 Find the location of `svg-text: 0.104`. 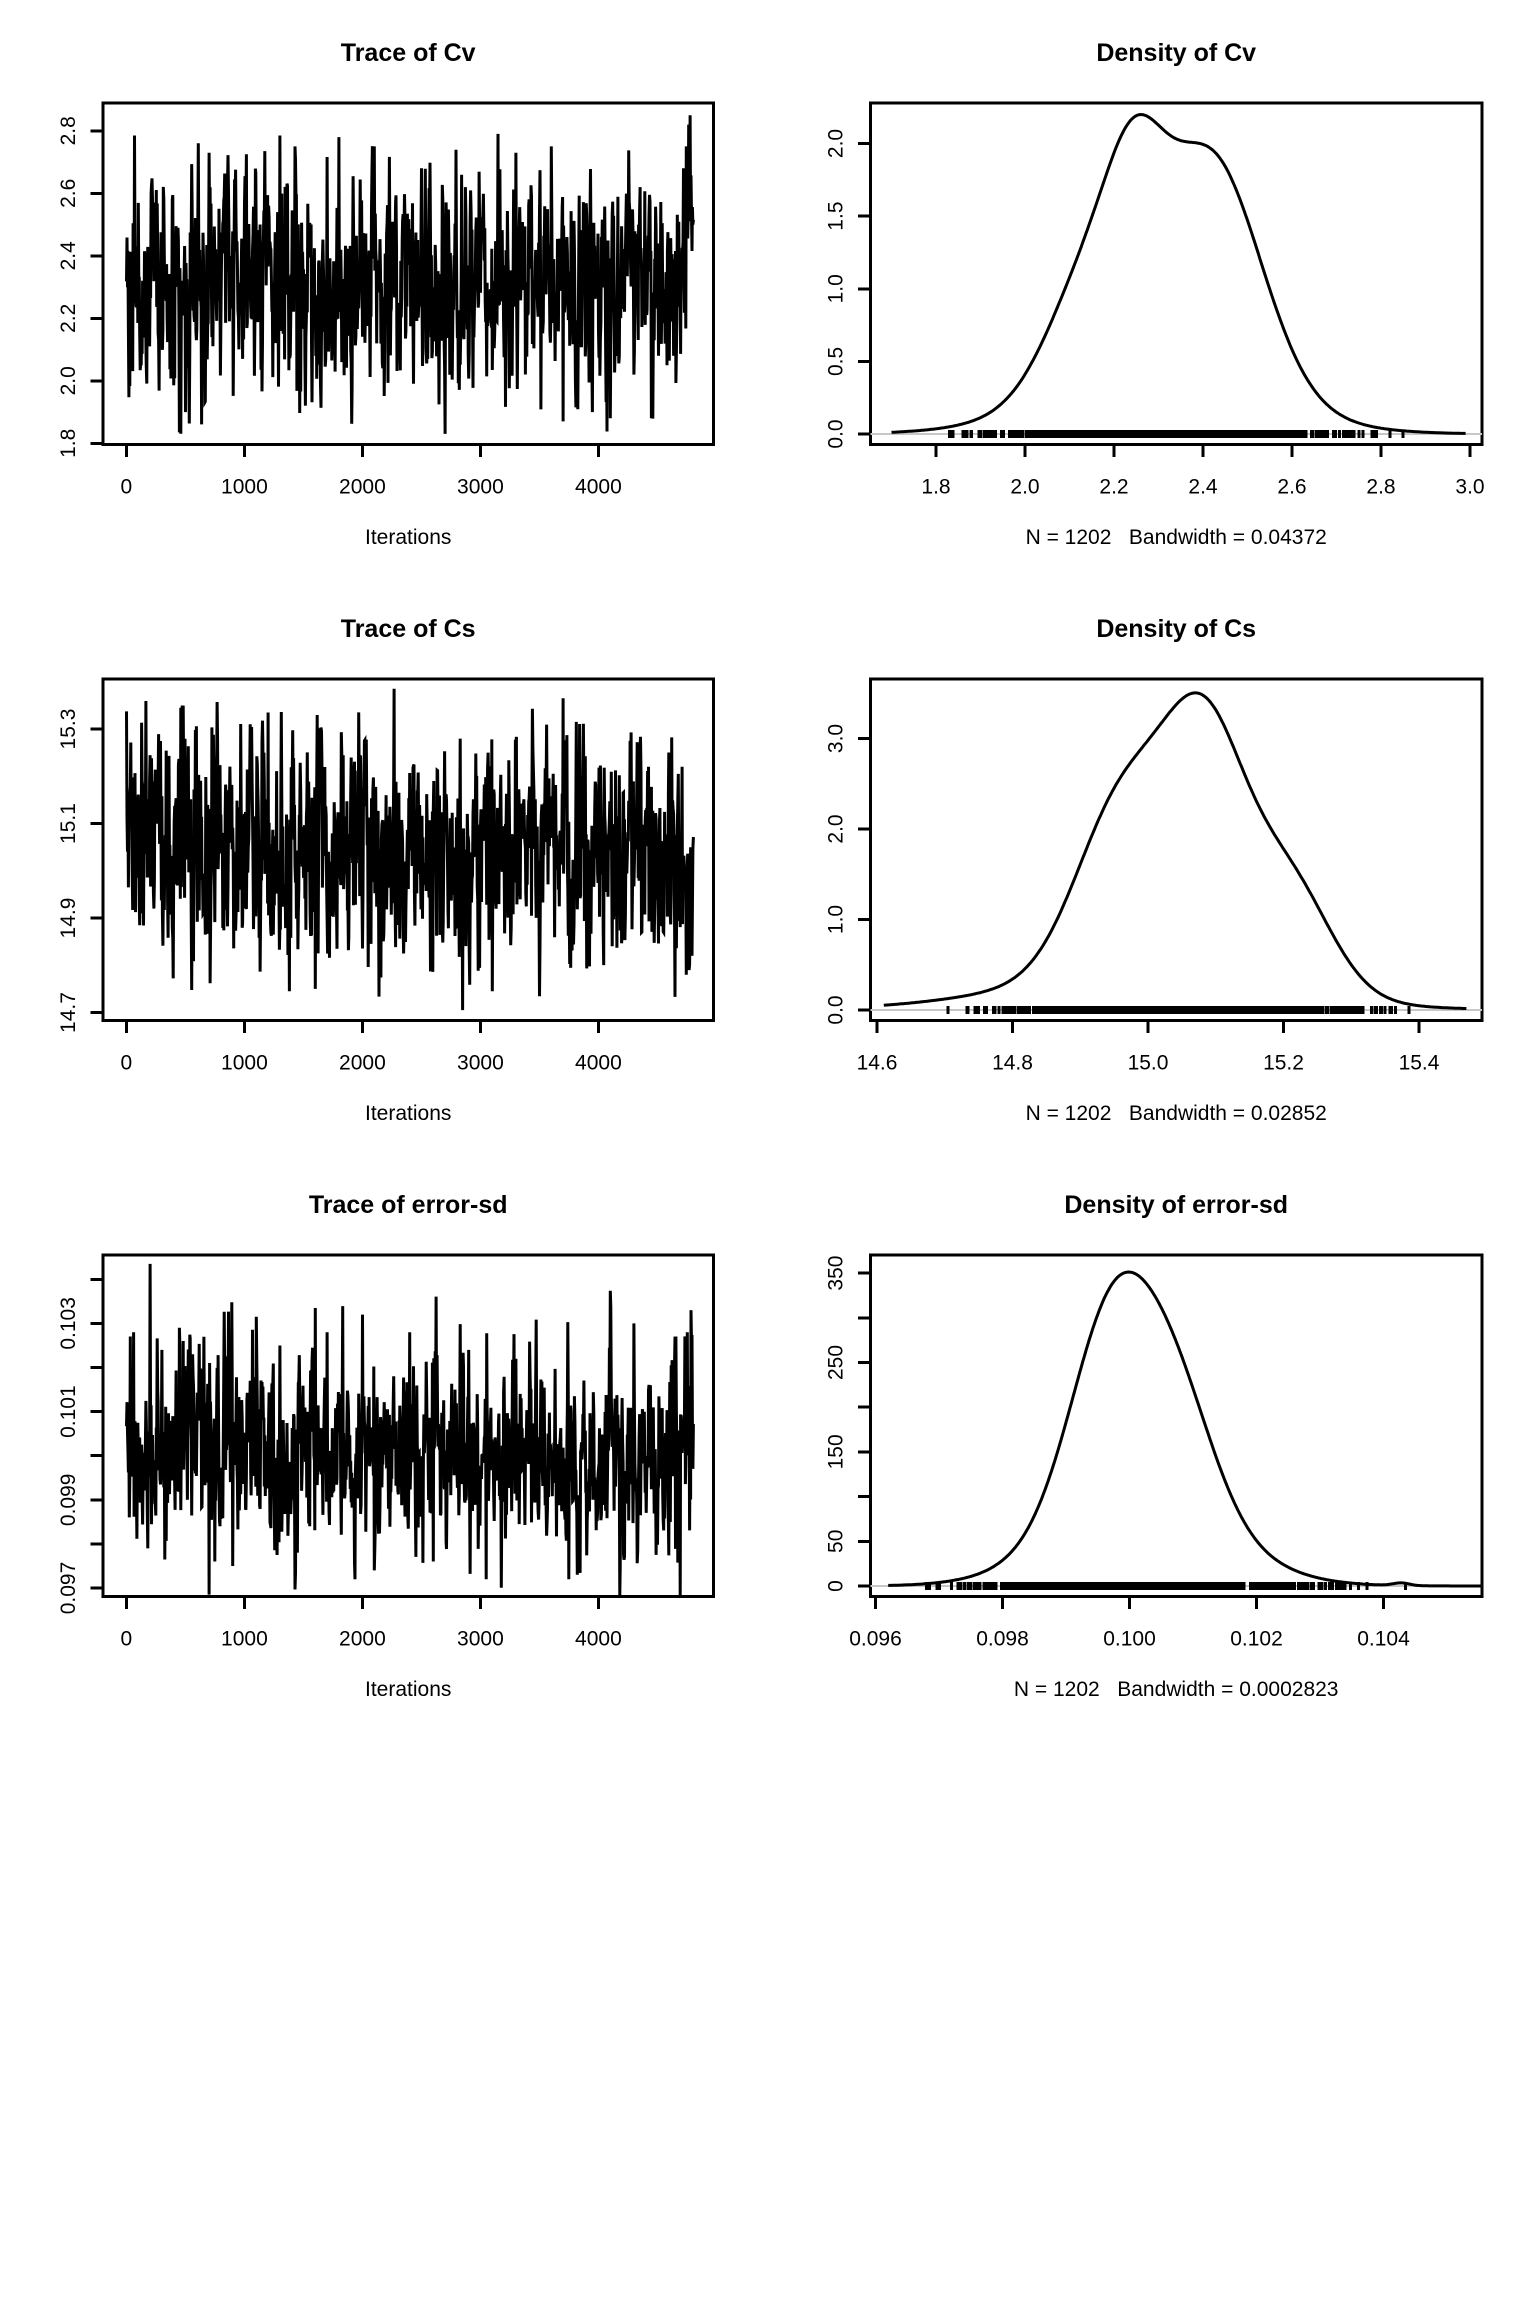

svg-text: 0.104 is located at coordinates (1383, 1639).